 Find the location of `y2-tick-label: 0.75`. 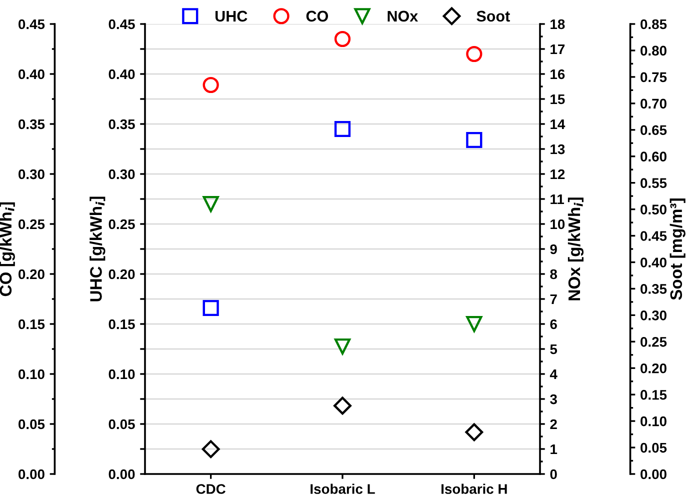

y2-tick-label: 0.75 is located at coordinates (653, 77).